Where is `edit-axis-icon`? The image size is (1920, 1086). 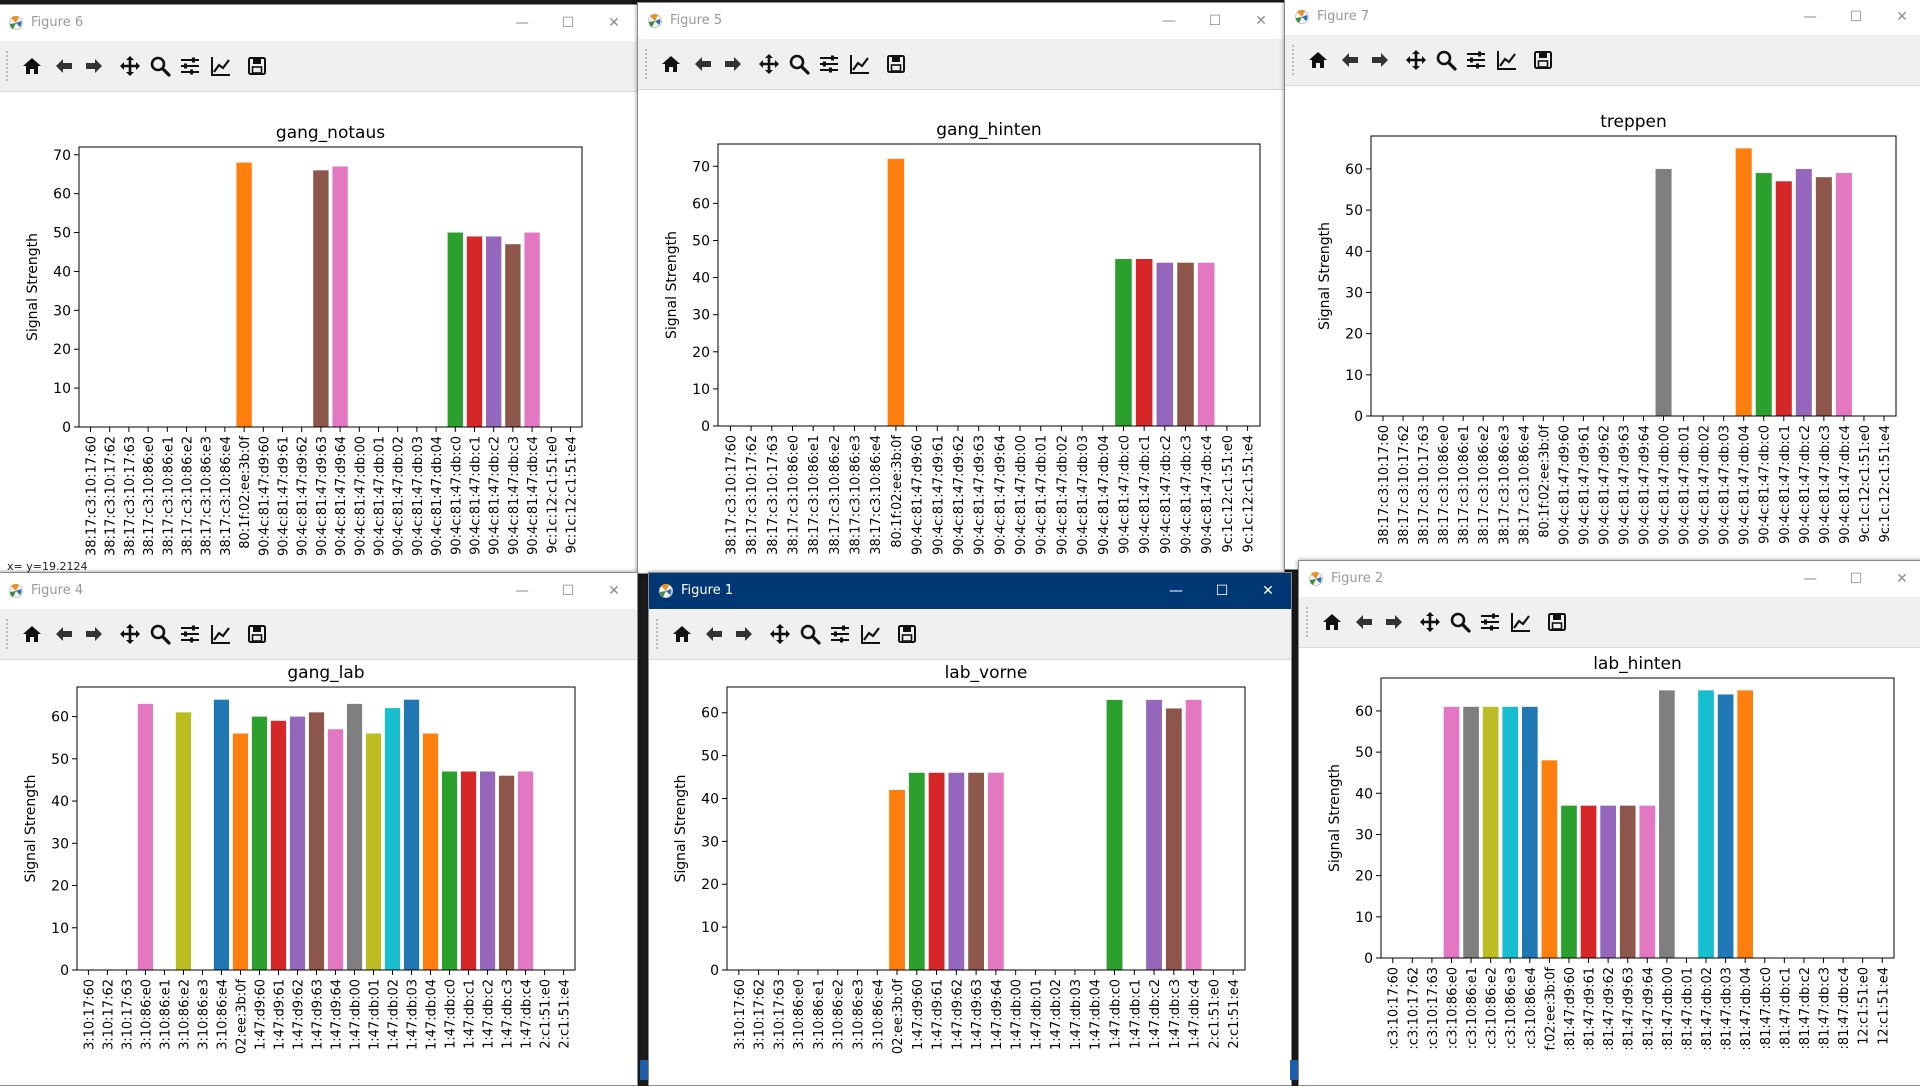 edit-axis-icon is located at coordinates (1520, 622).